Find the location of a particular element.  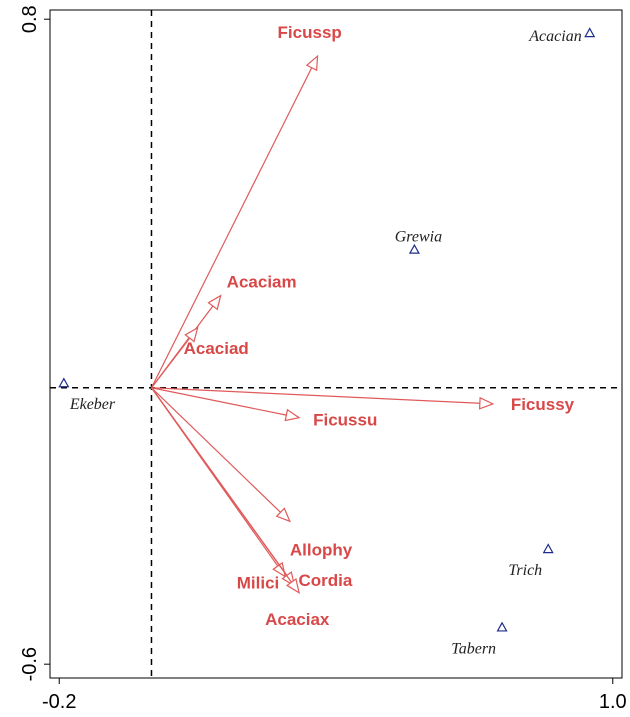

arrow-ficussy: Ficussy is located at coordinates (363, 400).